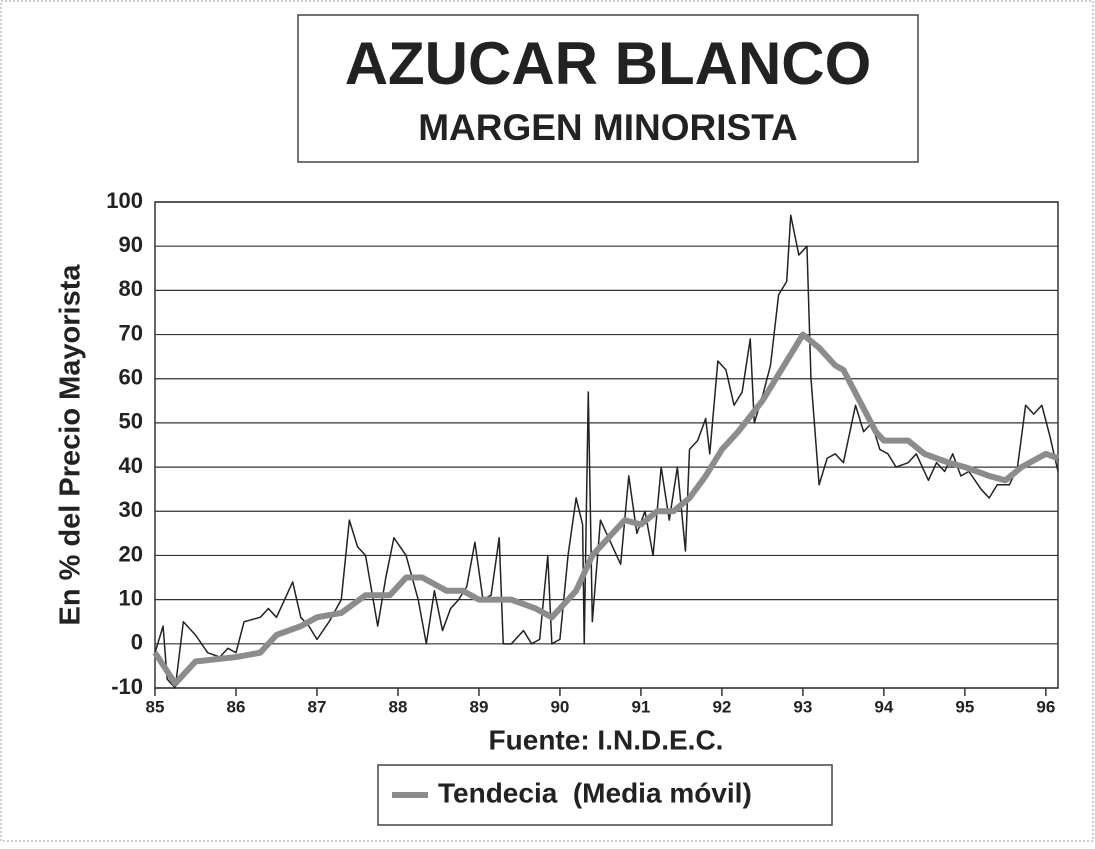 The height and width of the screenshot is (849, 1095). I want to click on x-tick-label: 87, so click(317, 706).